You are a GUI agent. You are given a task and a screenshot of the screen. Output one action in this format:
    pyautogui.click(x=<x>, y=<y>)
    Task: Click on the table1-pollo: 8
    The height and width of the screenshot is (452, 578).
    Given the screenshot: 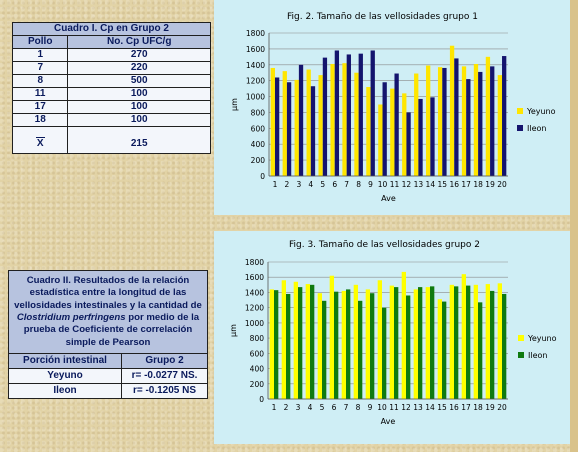 What is the action you would take?
    pyautogui.click(x=40, y=81)
    